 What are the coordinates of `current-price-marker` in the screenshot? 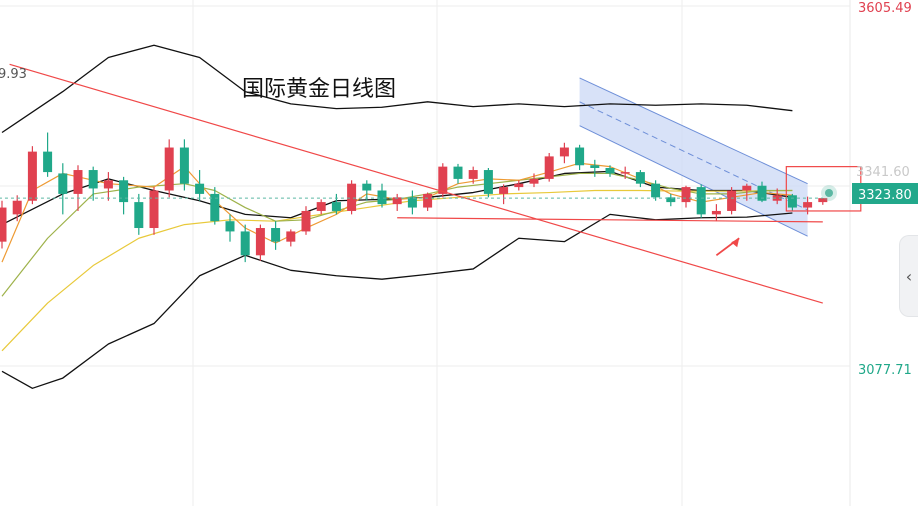 It's located at (829, 193).